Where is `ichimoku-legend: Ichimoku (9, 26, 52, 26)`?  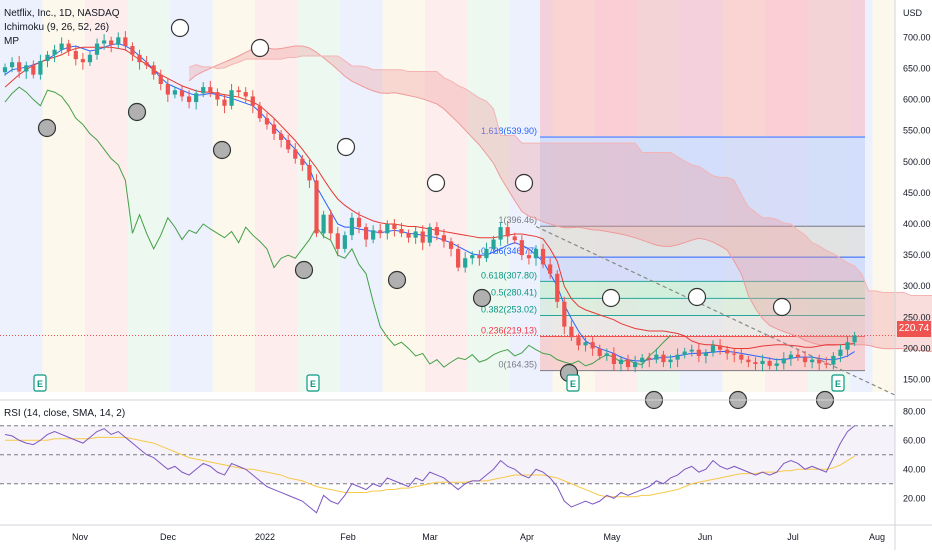
ichimoku-legend: Ichimoku (9, 26, 52, 26) is located at coordinates (57, 27).